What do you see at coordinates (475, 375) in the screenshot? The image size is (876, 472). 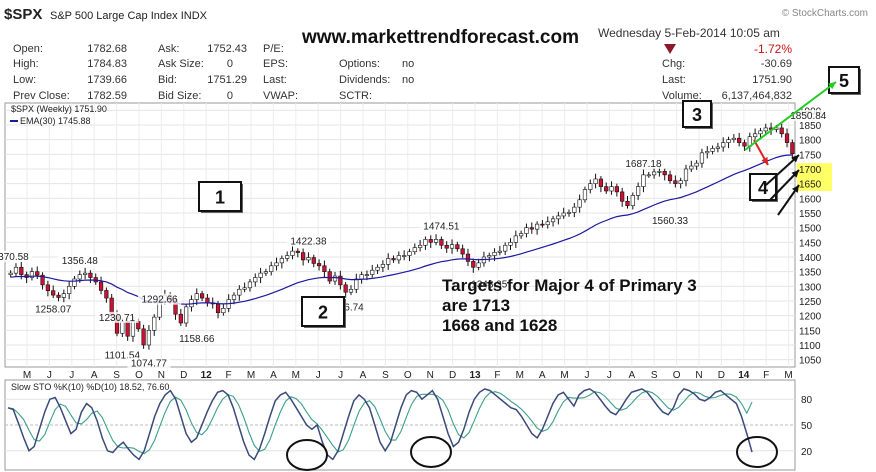 I see `x-tick-label: 13` at bounding box center [475, 375].